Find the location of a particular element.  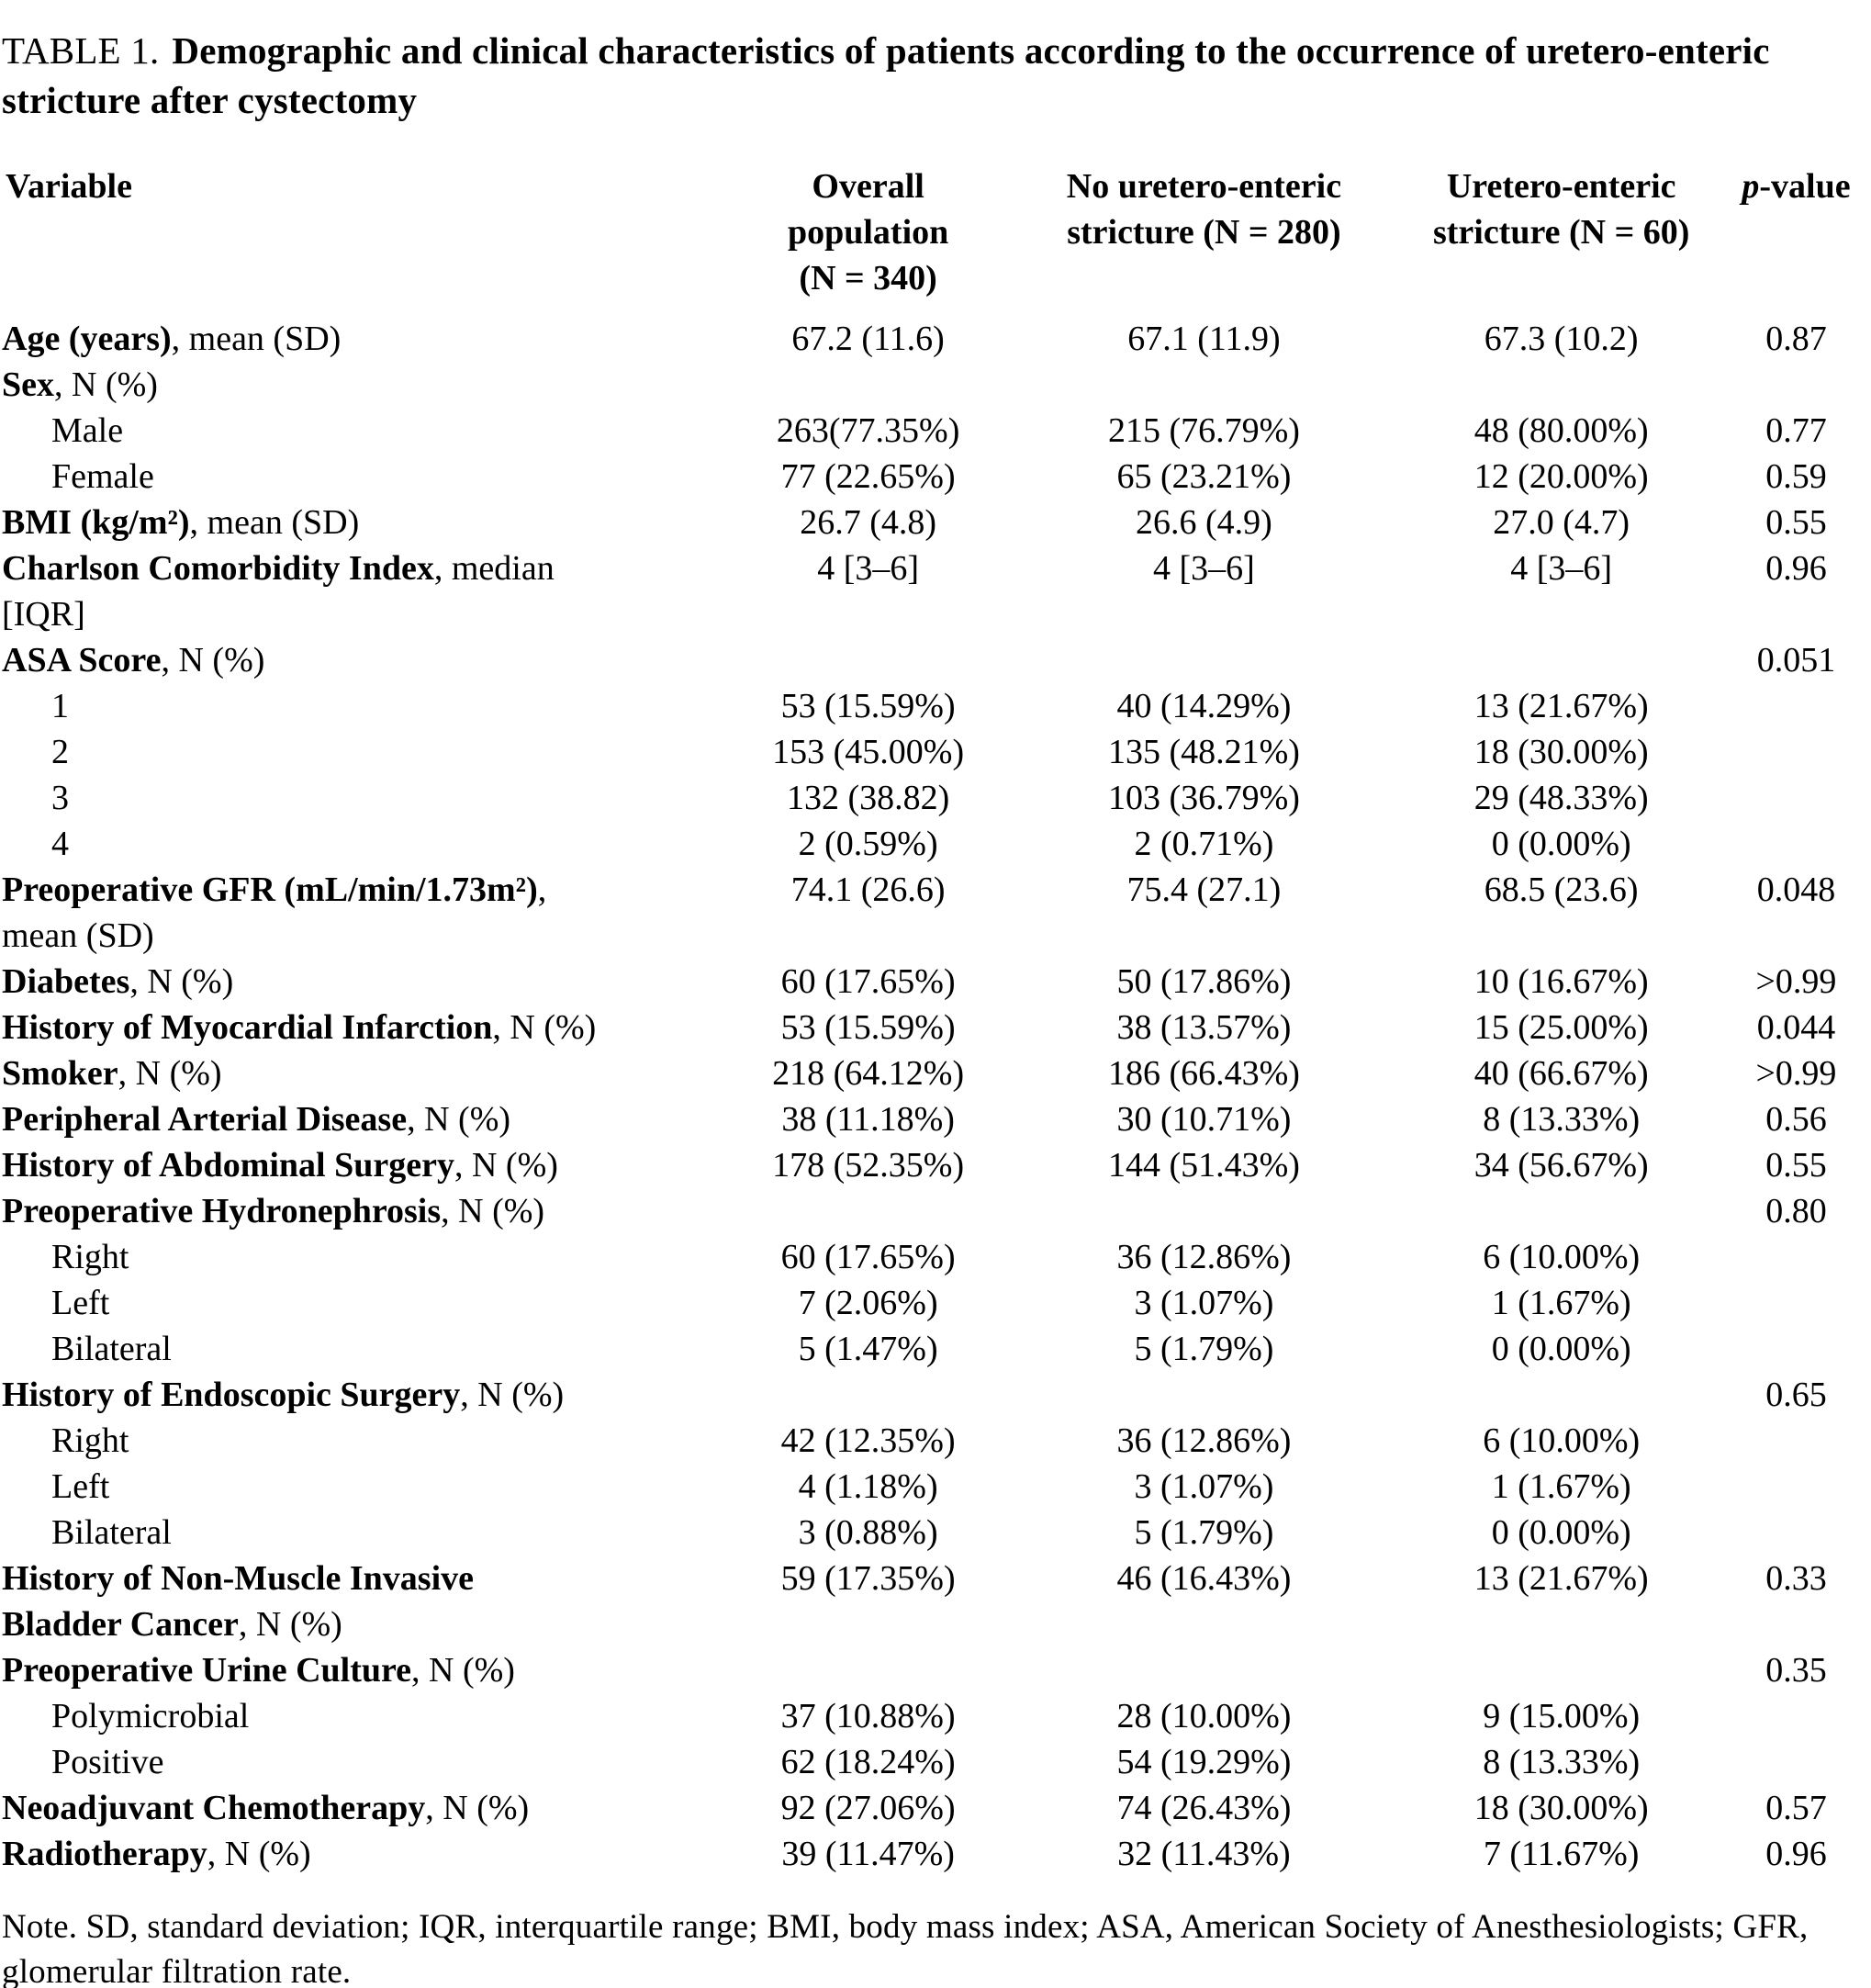

cell-p-value: 0.80 is located at coordinates (1796, 1211).